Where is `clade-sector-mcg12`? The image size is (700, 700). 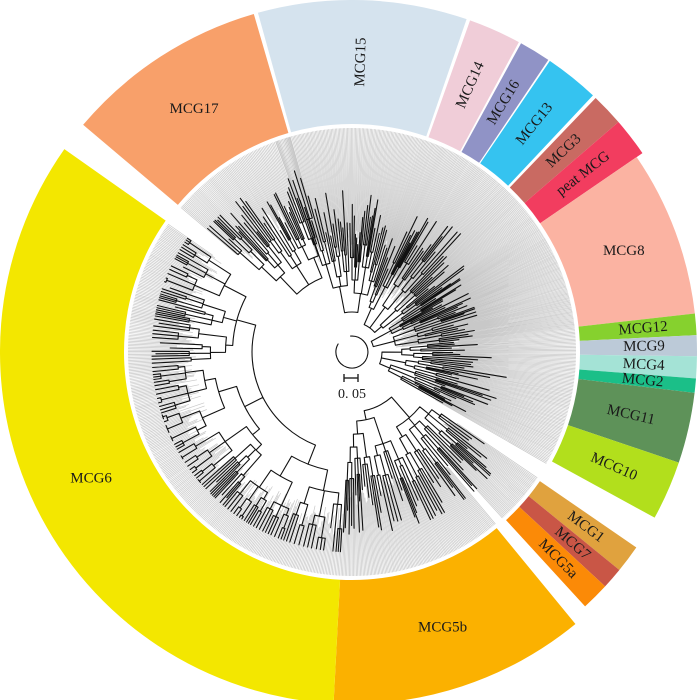 clade-sector-mcg12 is located at coordinates (637, 327).